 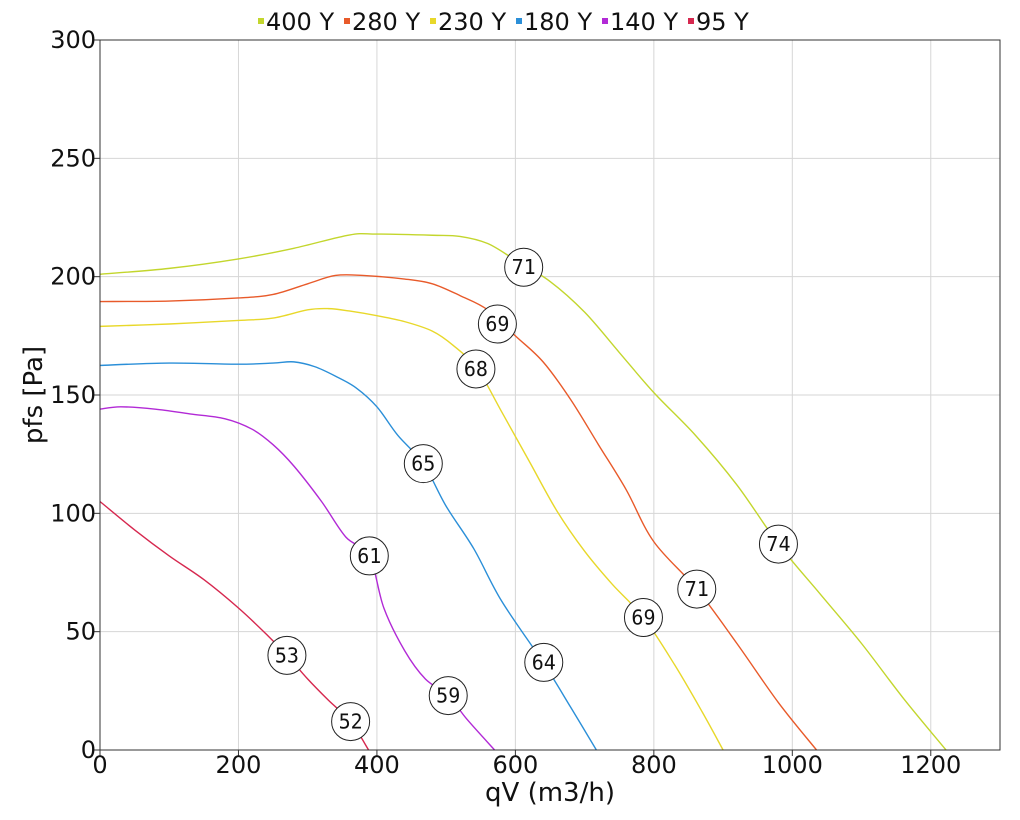 I want to click on legend-item: 280 Y, so click(x=382, y=22).